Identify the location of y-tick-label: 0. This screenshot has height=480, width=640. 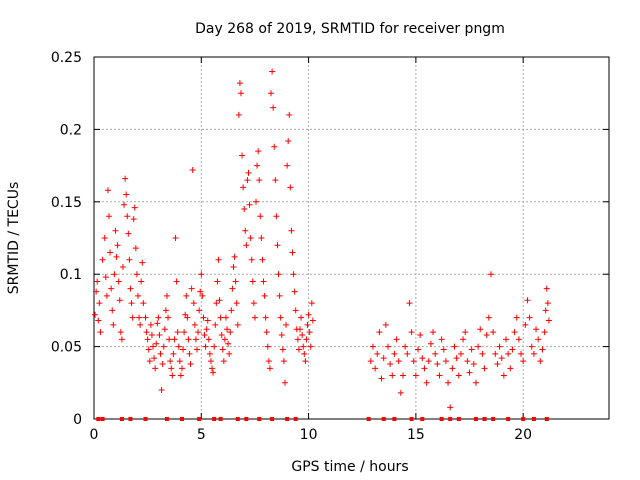
(77, 420).